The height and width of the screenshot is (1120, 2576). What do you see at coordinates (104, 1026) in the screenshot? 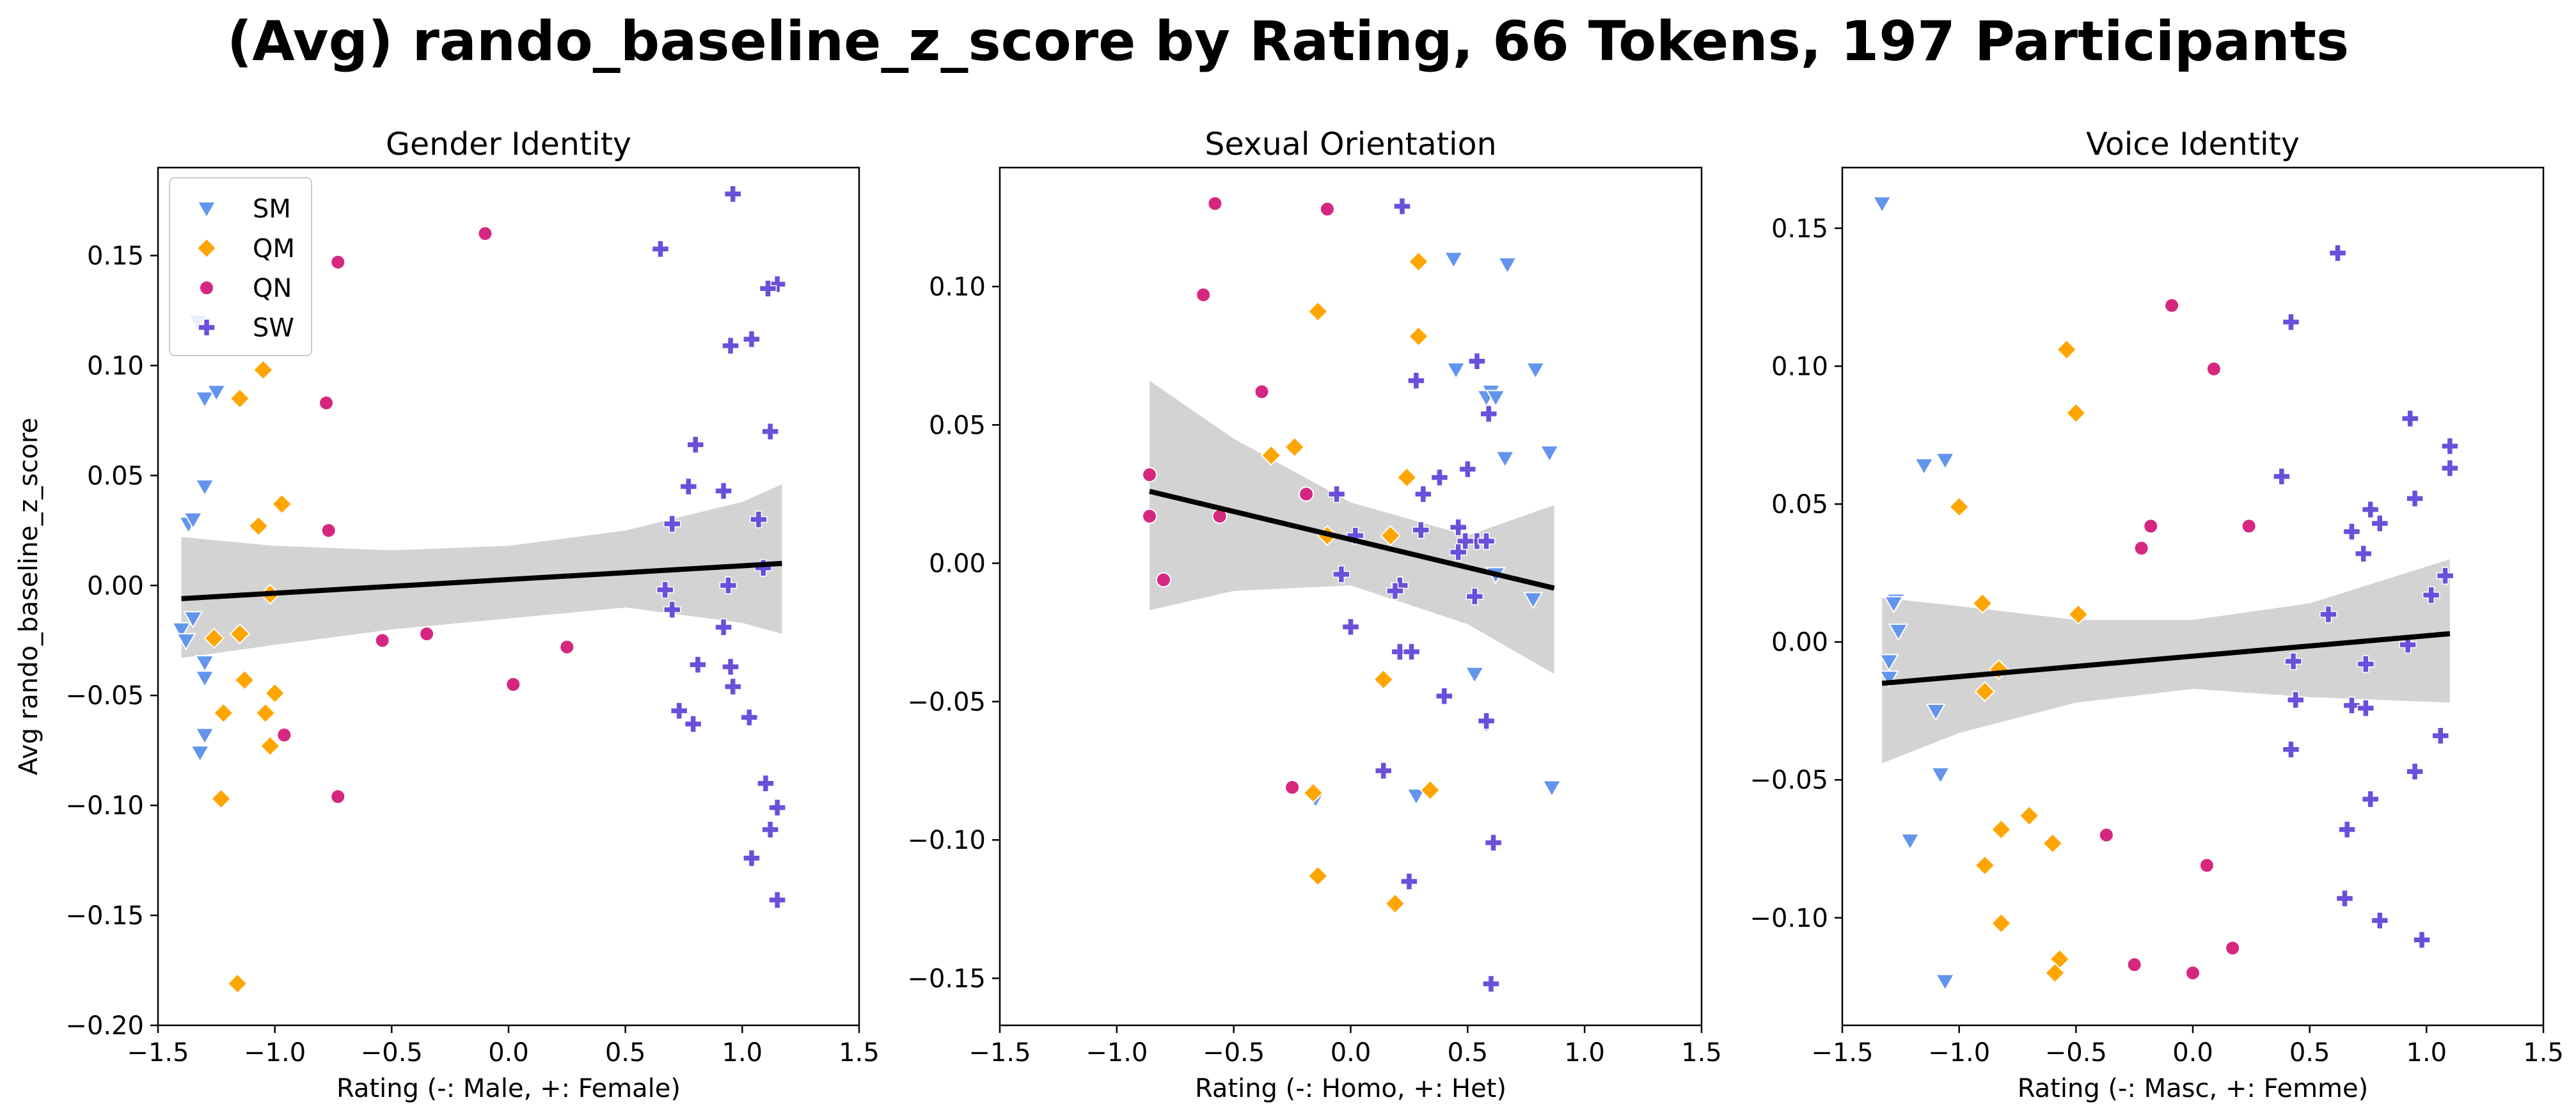
I see `y-tick-label: −0.20` at bounding box center [104, 1026].